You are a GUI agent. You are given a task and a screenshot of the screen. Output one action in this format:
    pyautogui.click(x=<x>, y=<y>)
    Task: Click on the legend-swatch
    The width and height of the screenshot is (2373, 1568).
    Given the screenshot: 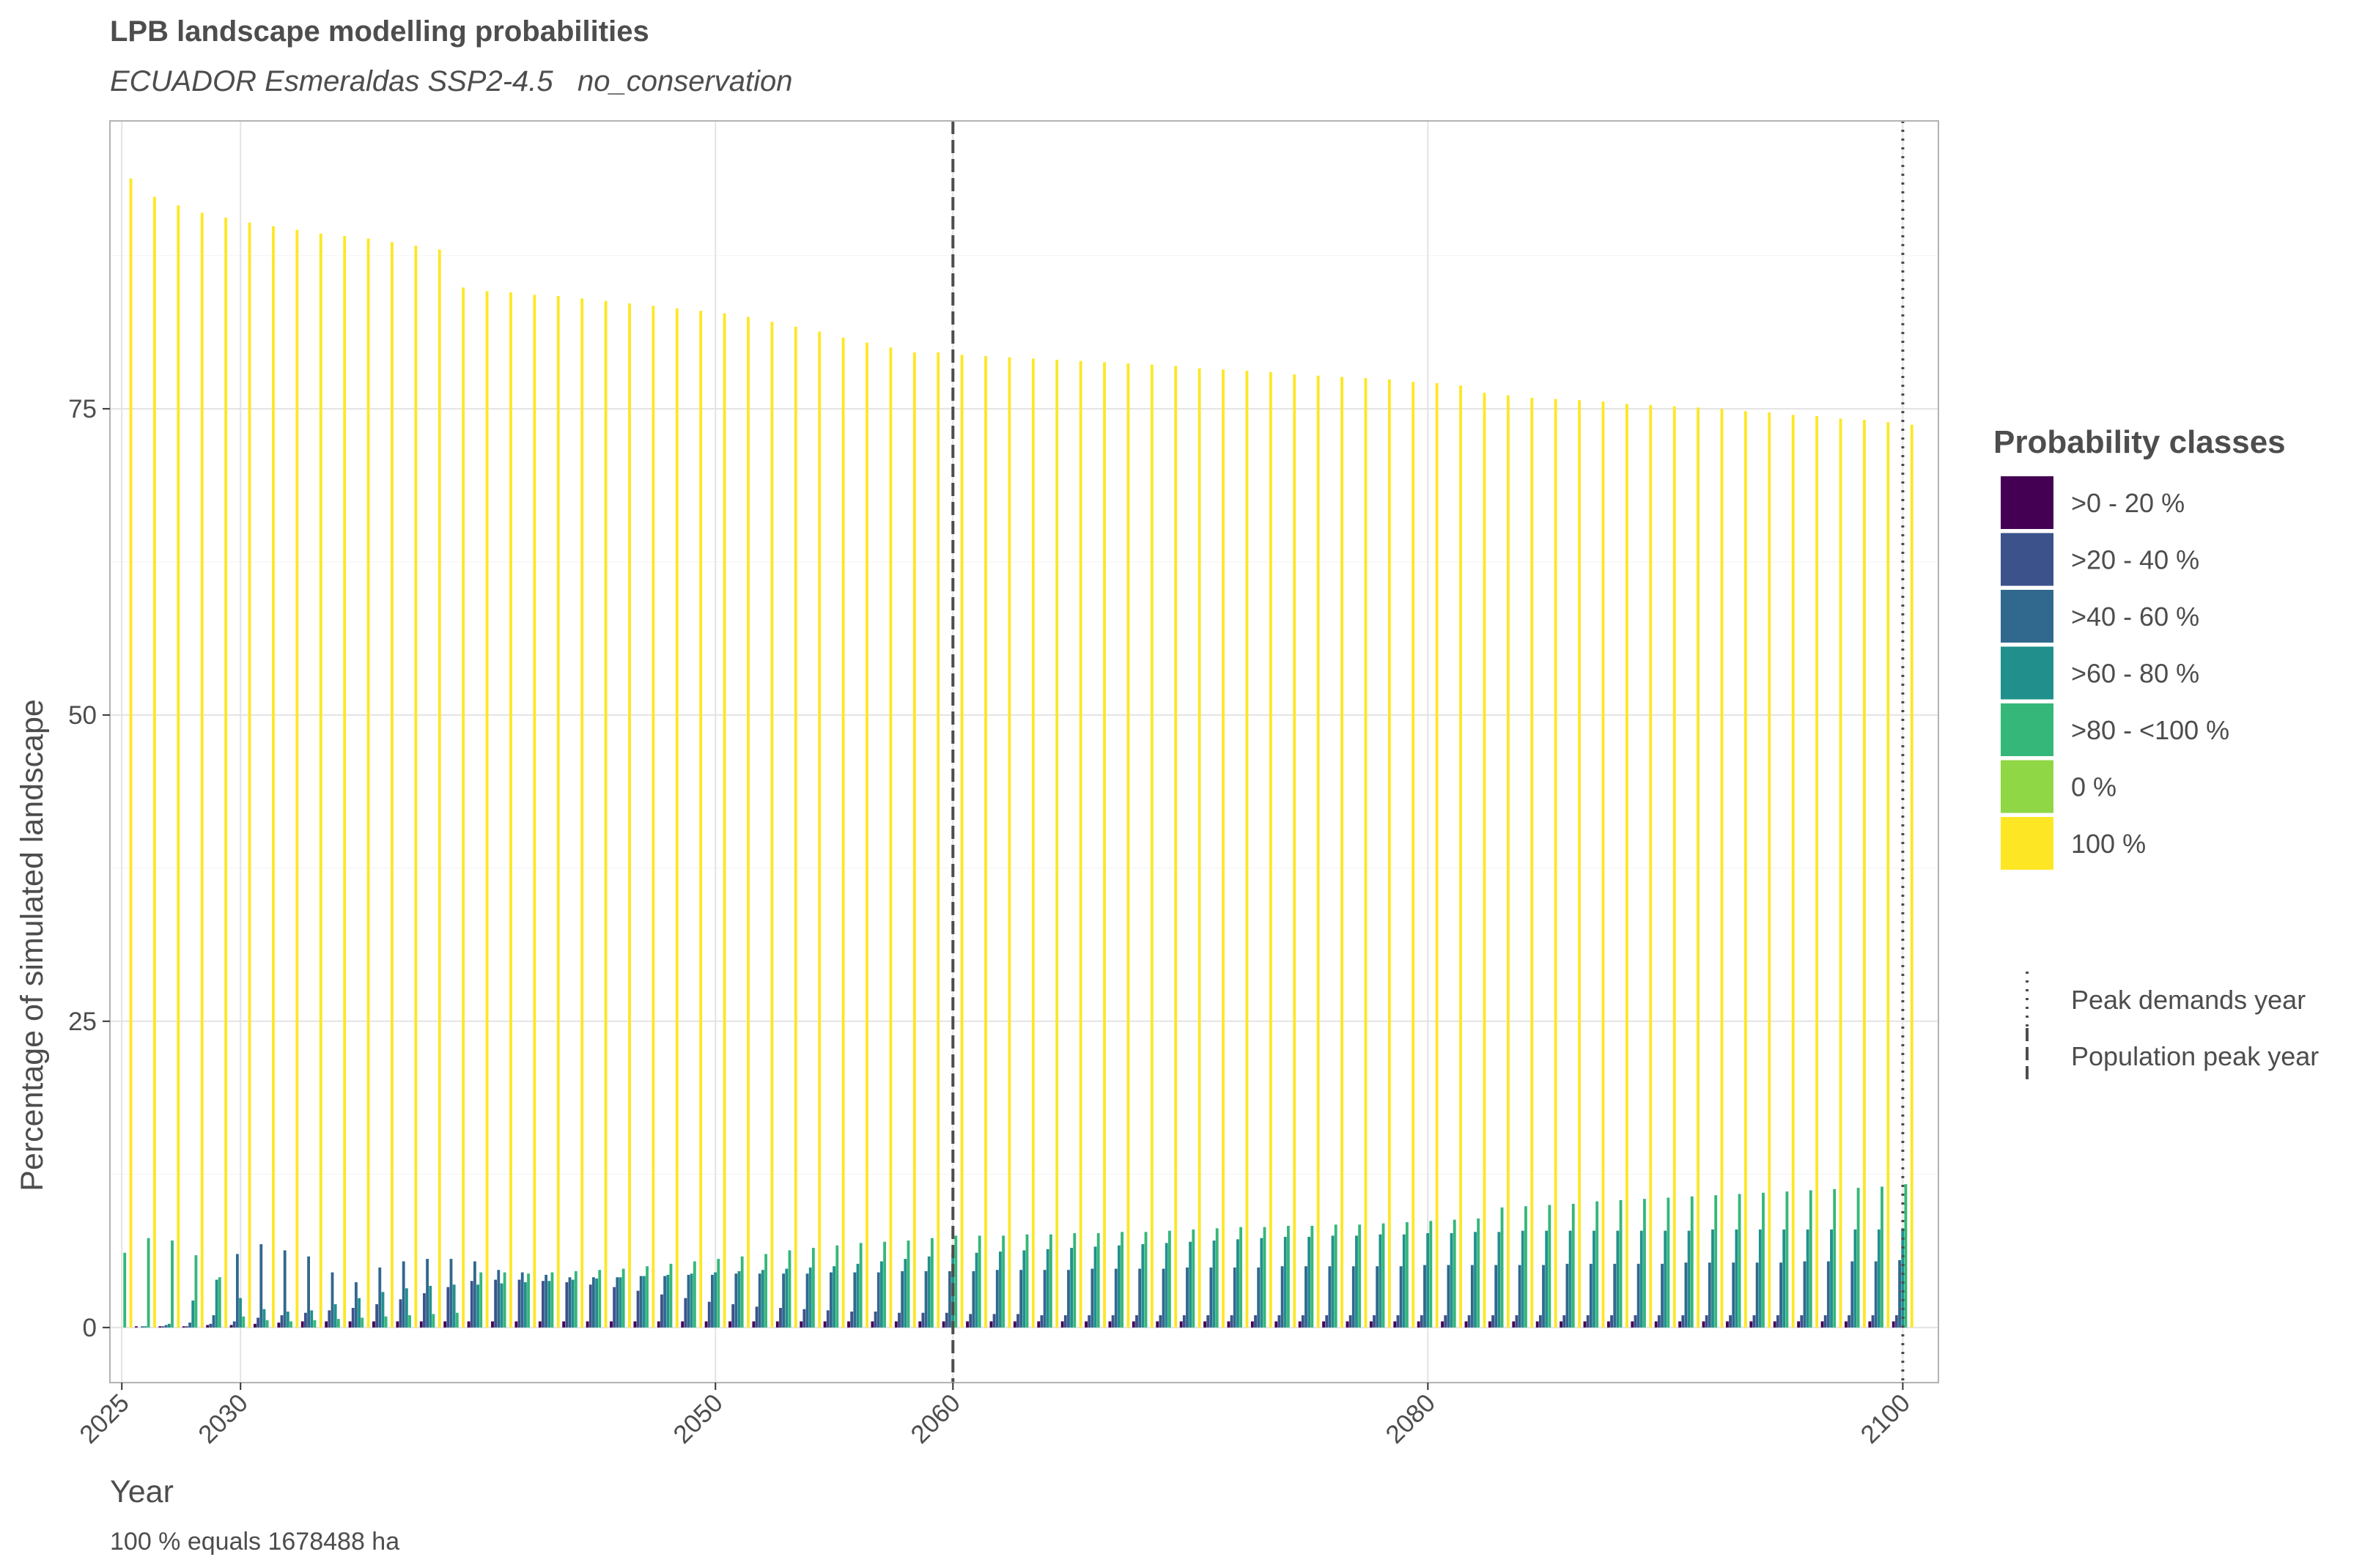 What is the action you would take?
    pyautogui.click(x=2027, y=560)
    